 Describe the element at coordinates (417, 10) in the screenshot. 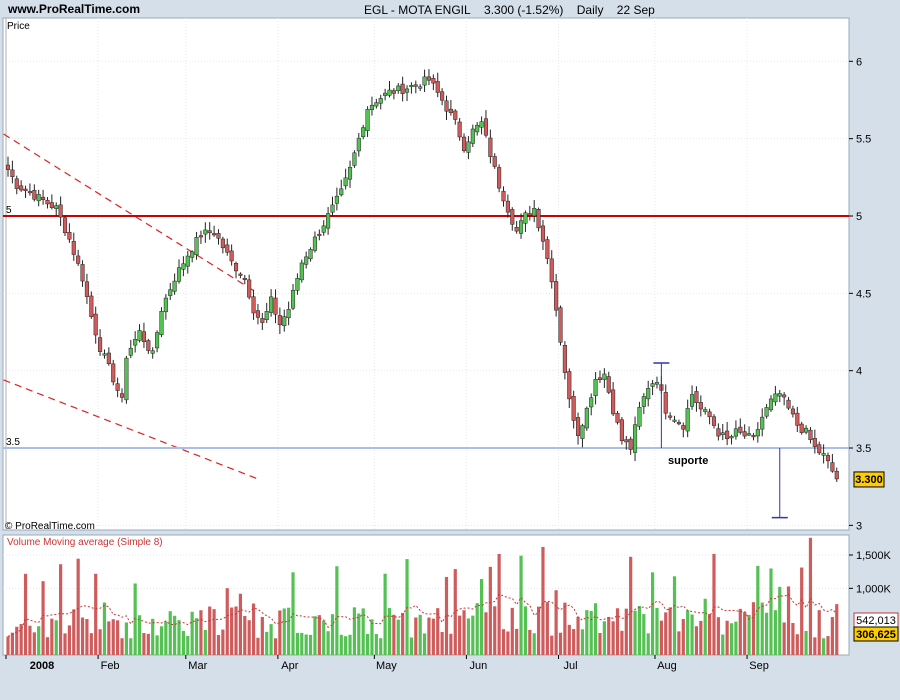

I see `instrument-symbol: EGL - MOTA ENGIL` at that location.